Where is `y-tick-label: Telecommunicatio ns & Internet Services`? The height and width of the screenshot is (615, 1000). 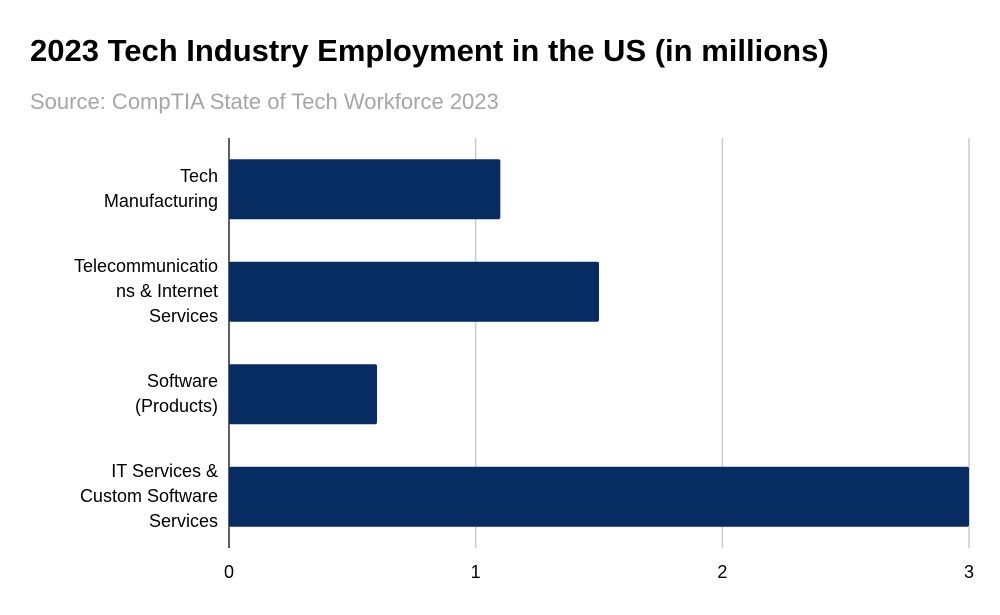 y-tick-label: Telecommunicatio ns & Internet Services is located at coordinates (146, 291).